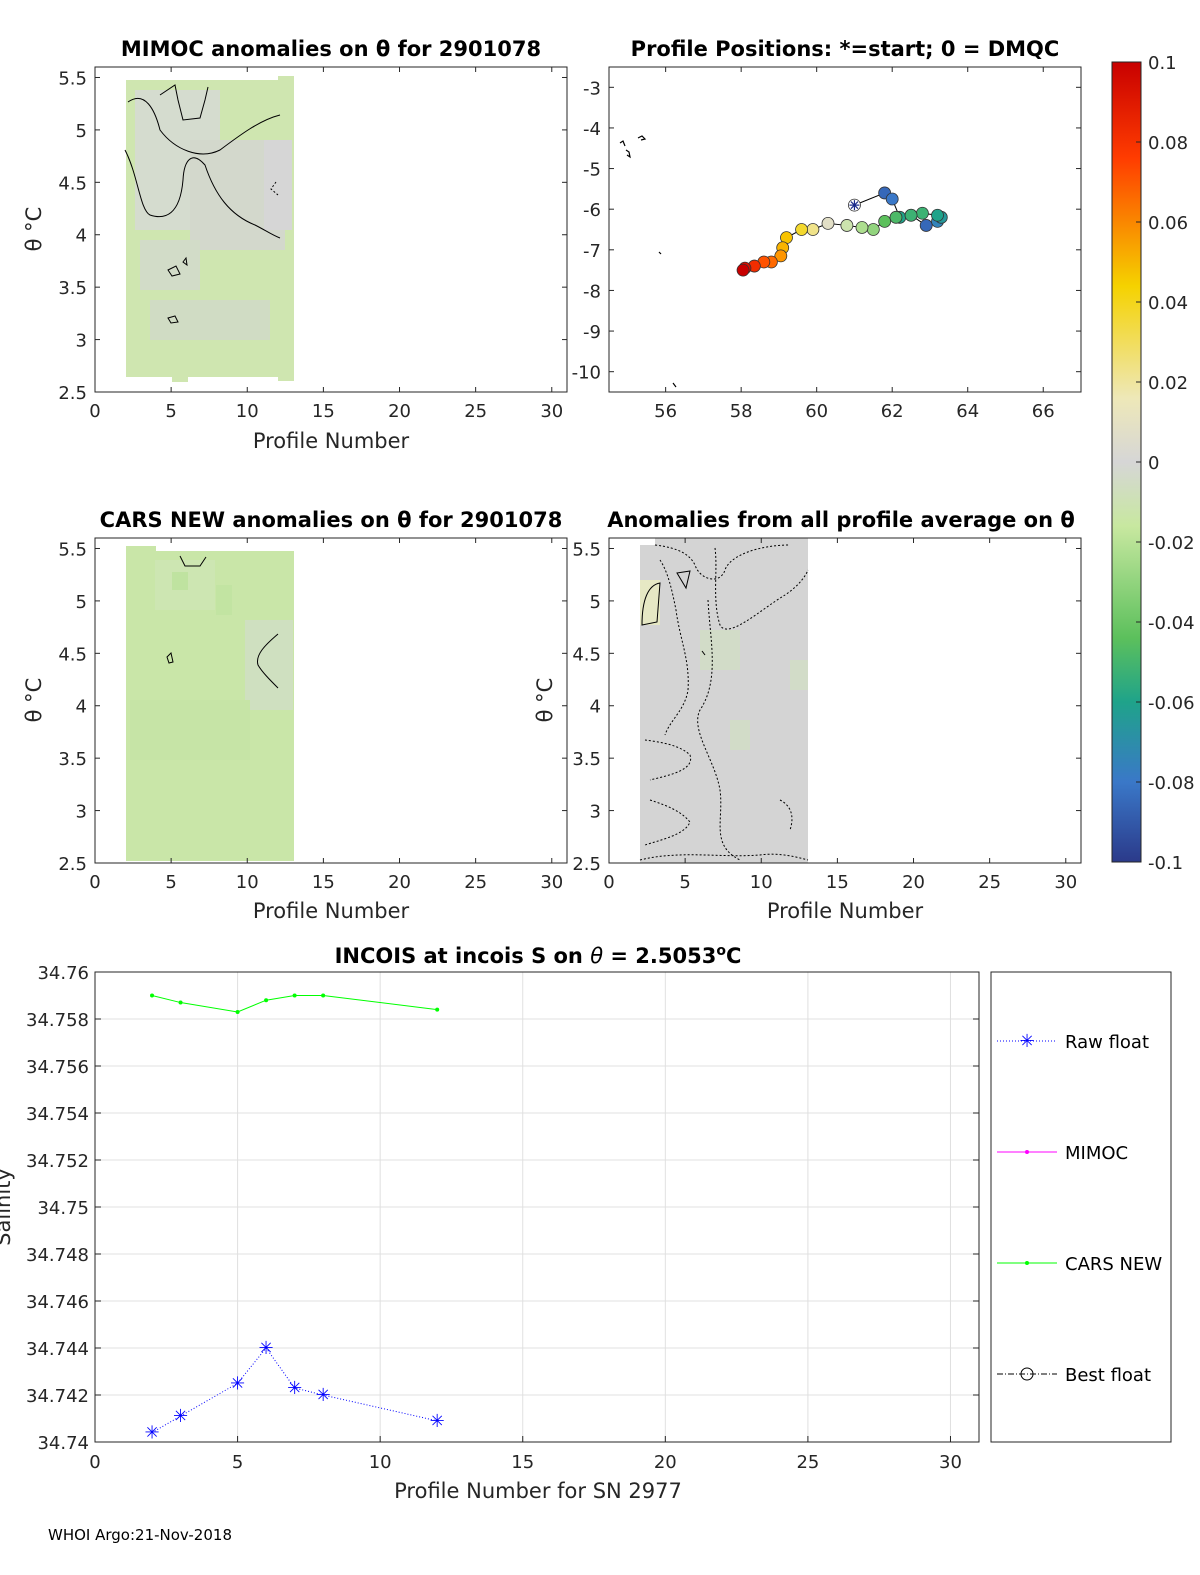  Describe the element at coordinates (57, 1114) in the screenshot. I see `y-tick-label: 34.754` at that location.